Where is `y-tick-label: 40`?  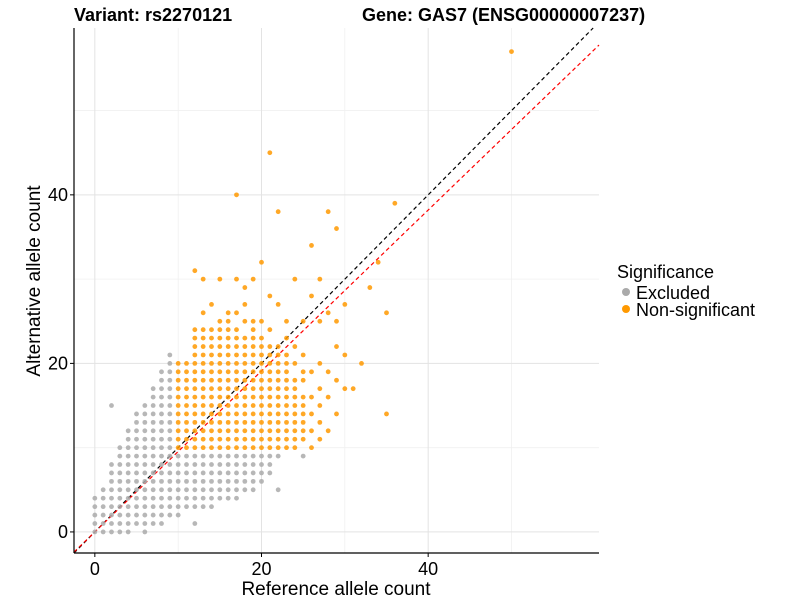
y-tick-label: 40 is located at coordinates (58, 195).